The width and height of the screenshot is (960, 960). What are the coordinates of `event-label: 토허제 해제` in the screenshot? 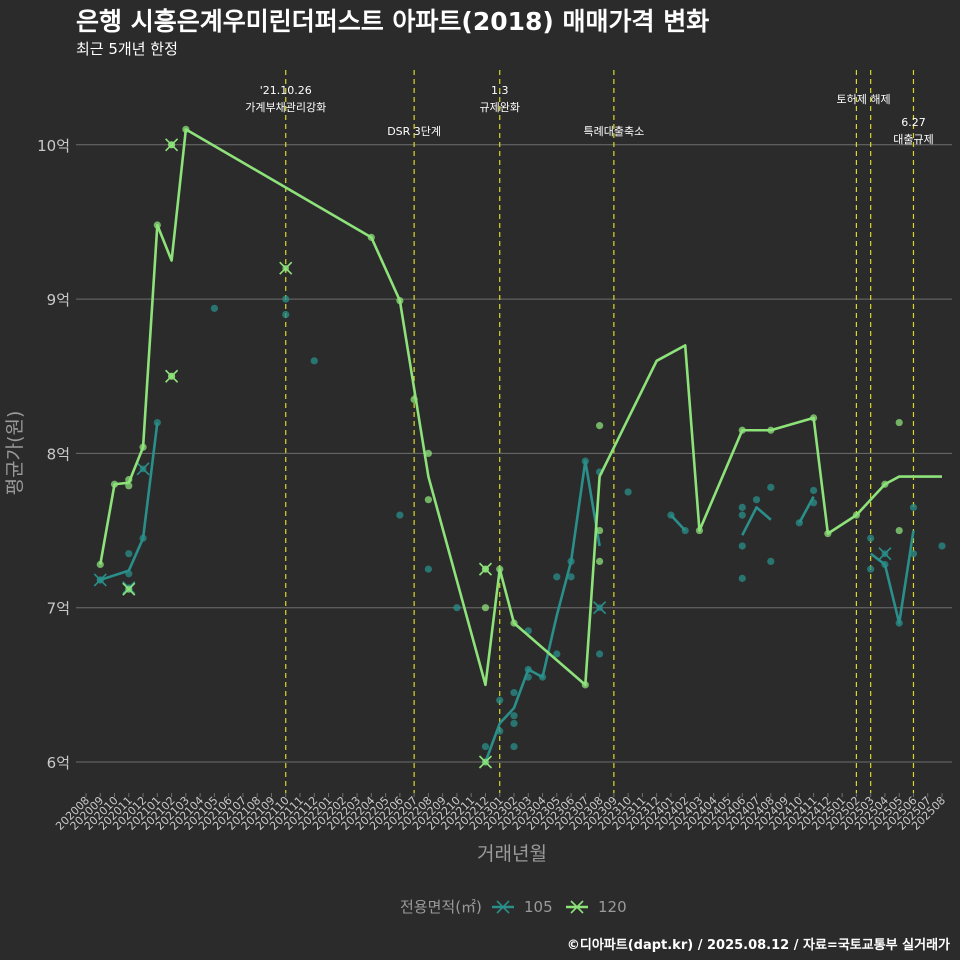 It's located at (863, 99).